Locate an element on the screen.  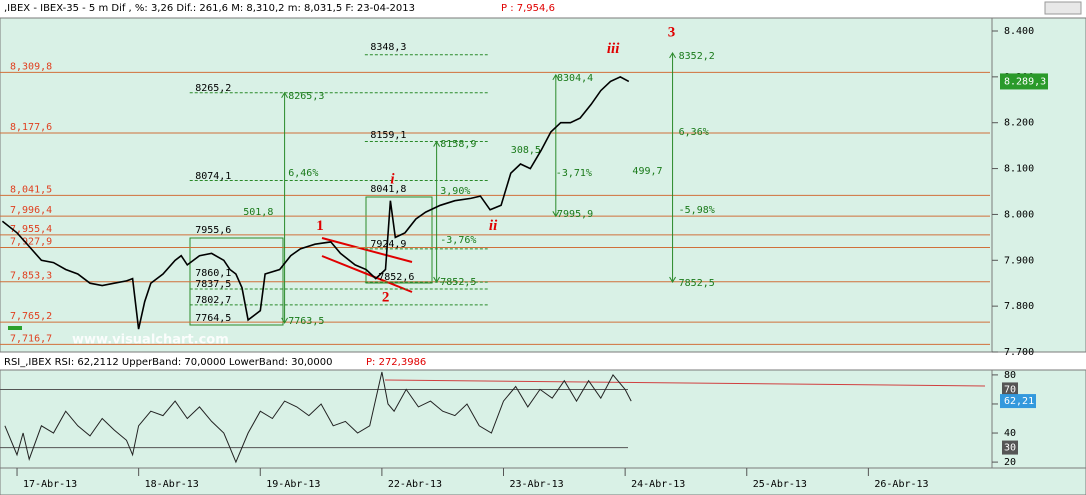
annotation: 7763,5 is located at coordinates (306, 321).